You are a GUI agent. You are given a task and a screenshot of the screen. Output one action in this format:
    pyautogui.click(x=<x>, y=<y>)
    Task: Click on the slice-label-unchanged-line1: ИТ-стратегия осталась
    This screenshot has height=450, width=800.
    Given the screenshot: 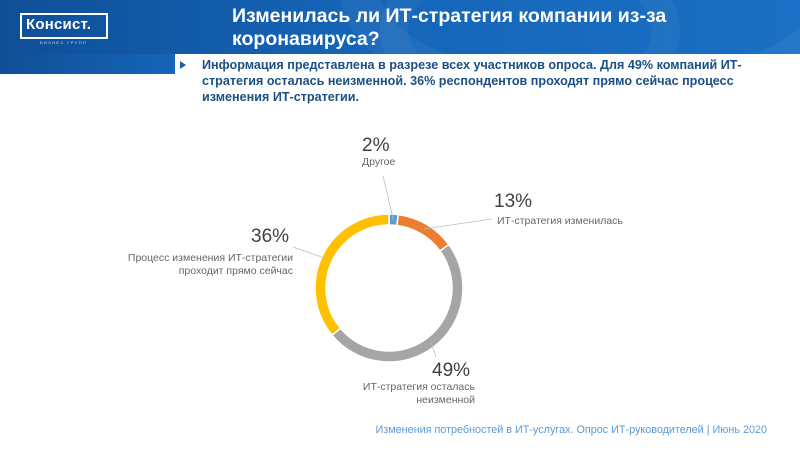 What is the action you would take?
    pyautogui.click(x=418, y=387)
    